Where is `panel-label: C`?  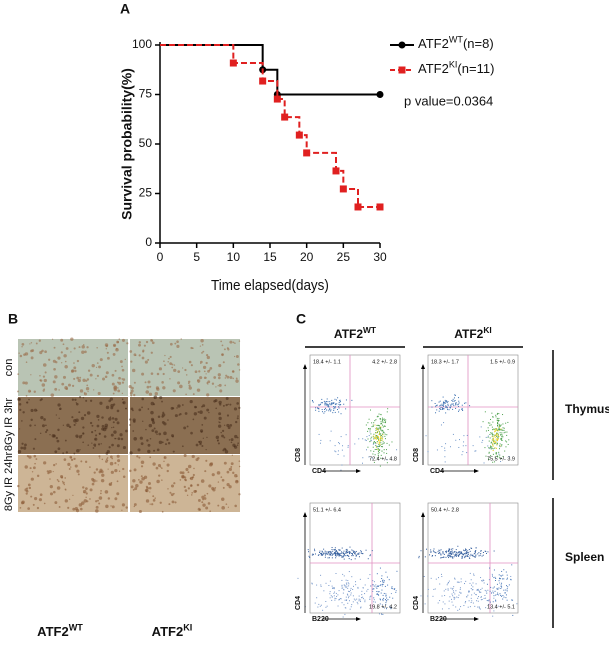 panel-label: C is located at coordinates (301, 319).